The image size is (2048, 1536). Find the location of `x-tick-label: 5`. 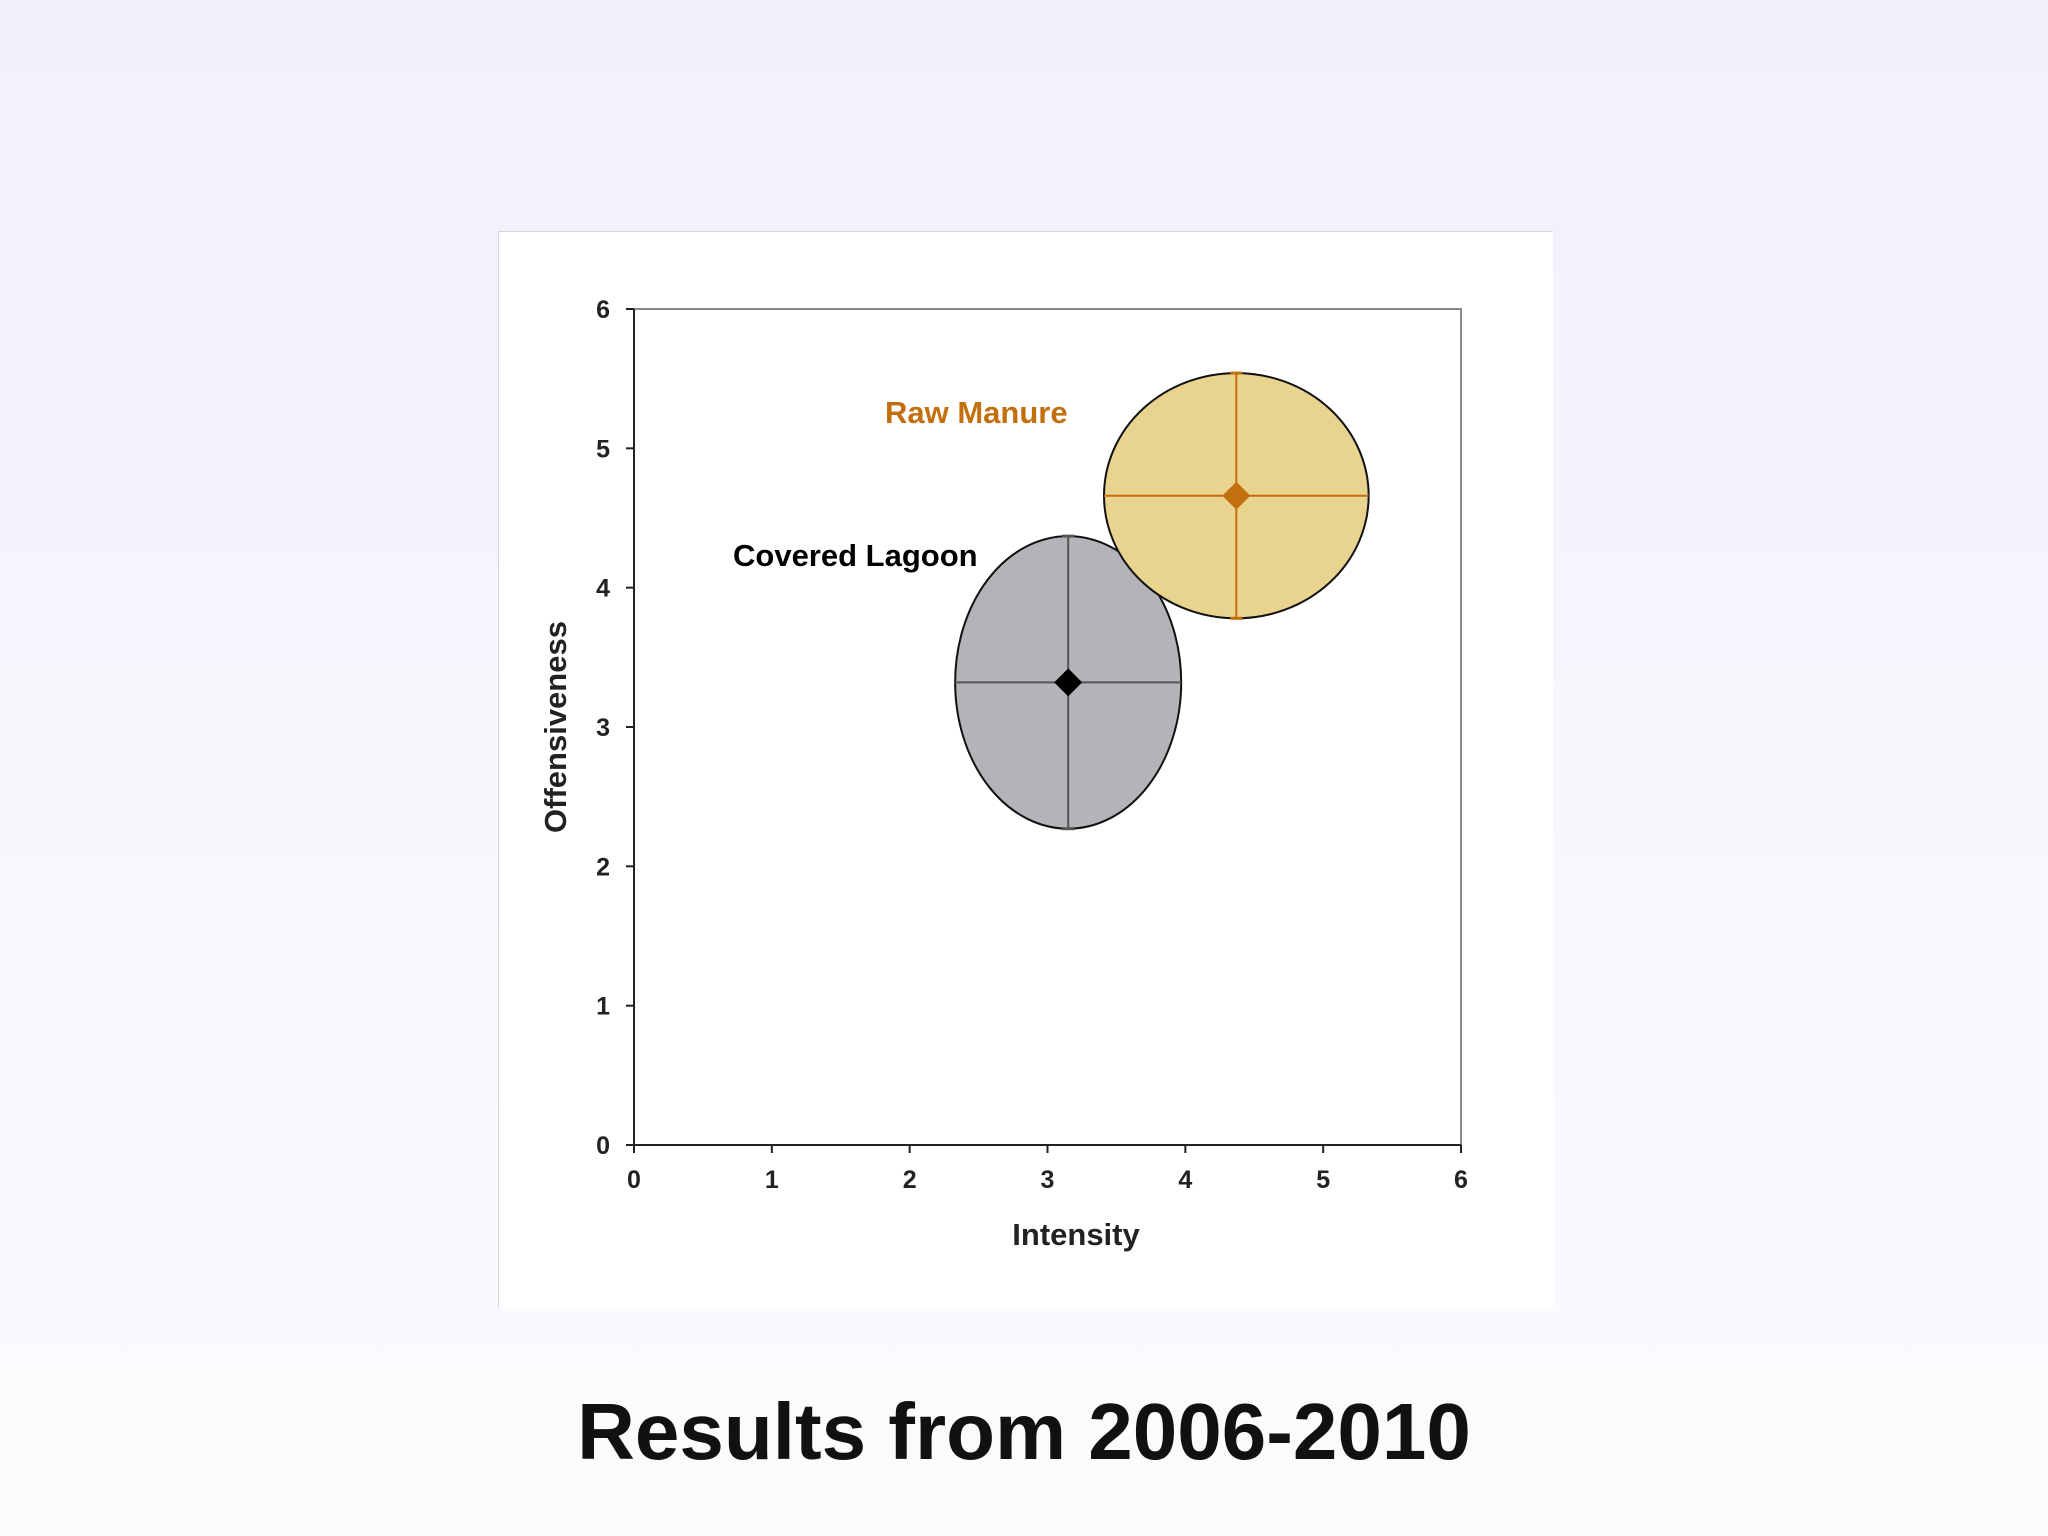

x-tick-label: 5 is located at coordinates (1323, 1180).